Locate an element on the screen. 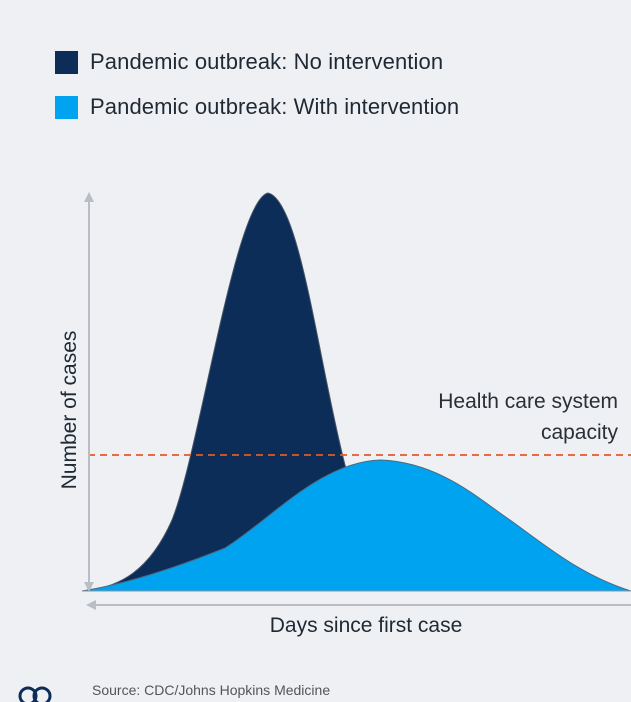 This screenshot has width=631, height=702. y-axis-label: Number of cases is located at coordinates (69, 410).